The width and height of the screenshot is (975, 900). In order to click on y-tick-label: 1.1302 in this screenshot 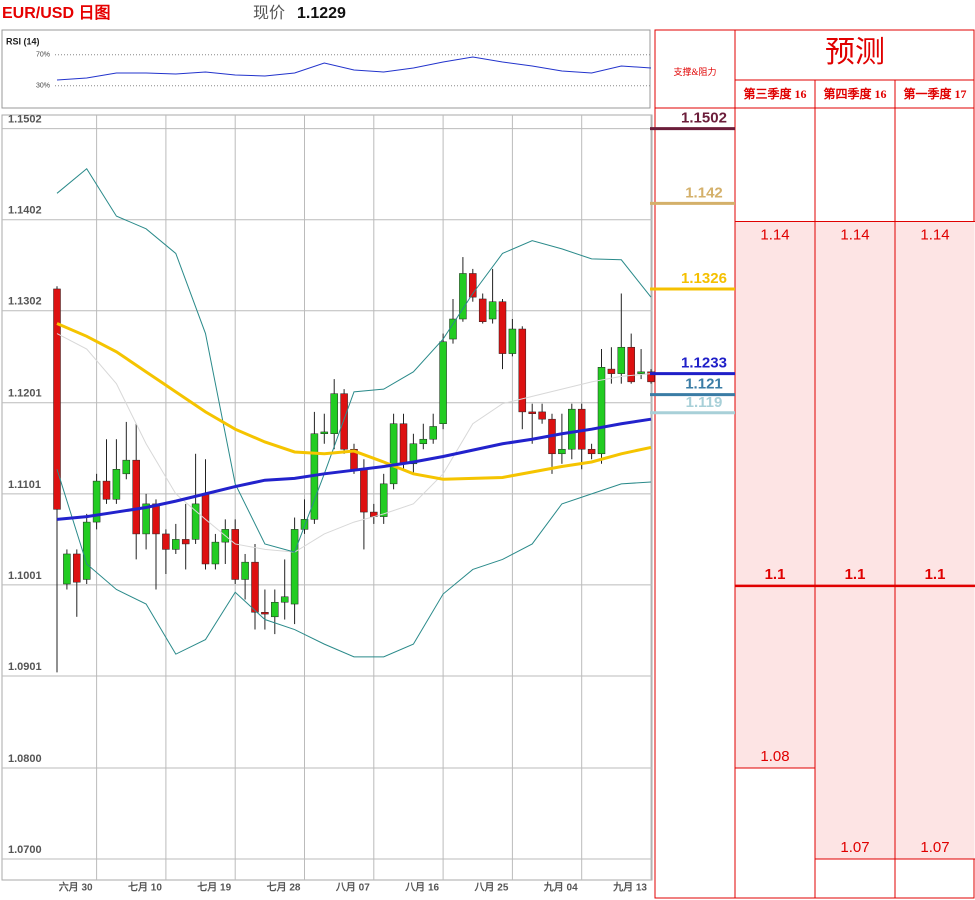, I will do `click(25, 302)`.